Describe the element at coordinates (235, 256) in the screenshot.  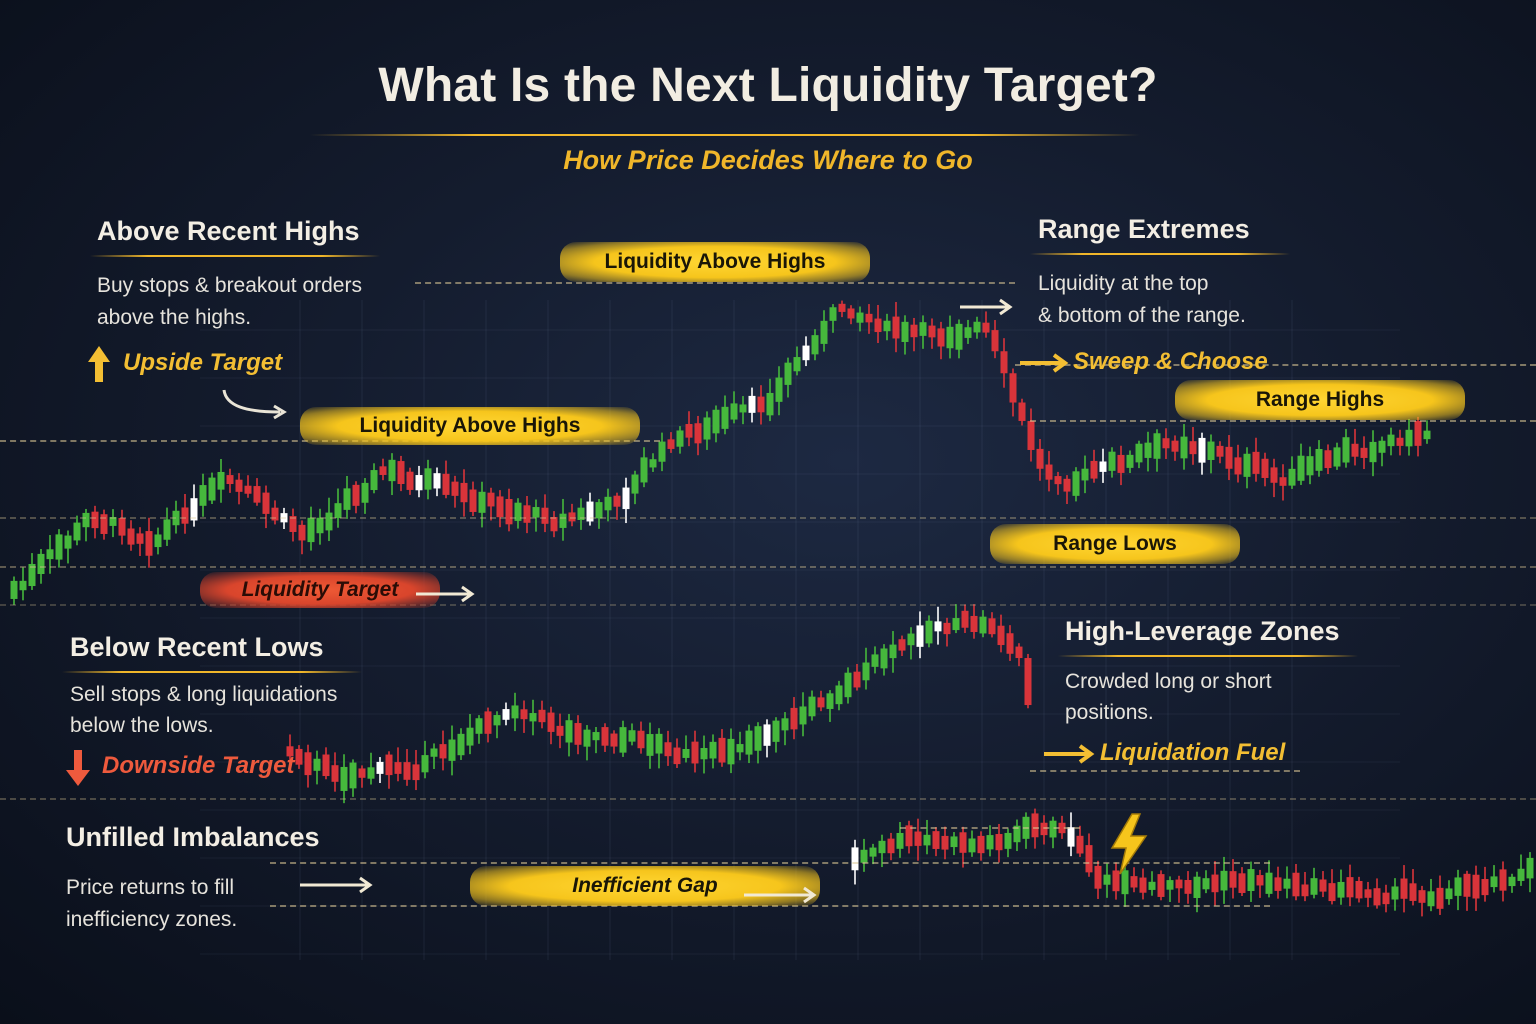
I see `heading-underline-above-highs` at that location.